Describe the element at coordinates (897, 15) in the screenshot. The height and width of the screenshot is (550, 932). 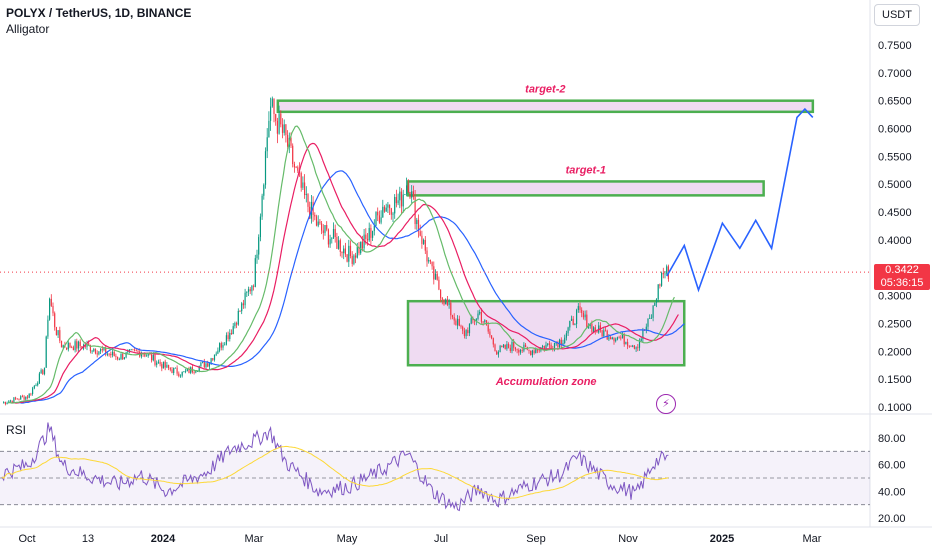
I see `currency-button: USDT` at that location.